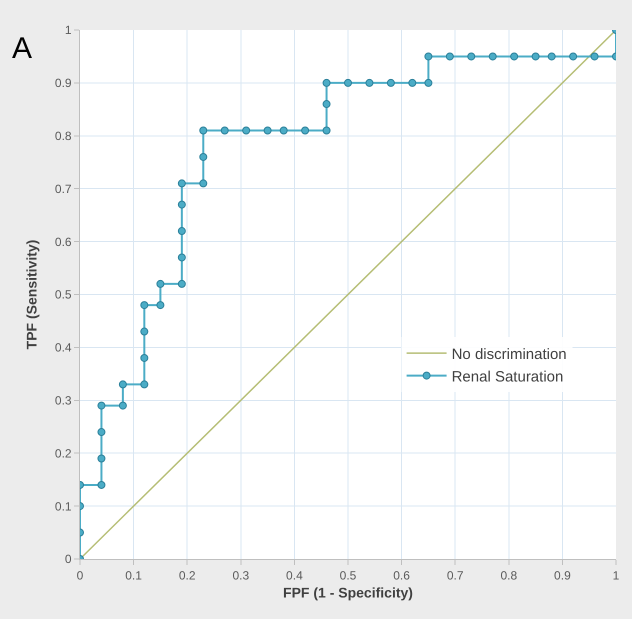 This screenshot has height=619, width=632. Describe the element at coordinates (80, 575) in the screenshot. I see `x-tick-label: 0` at that location.